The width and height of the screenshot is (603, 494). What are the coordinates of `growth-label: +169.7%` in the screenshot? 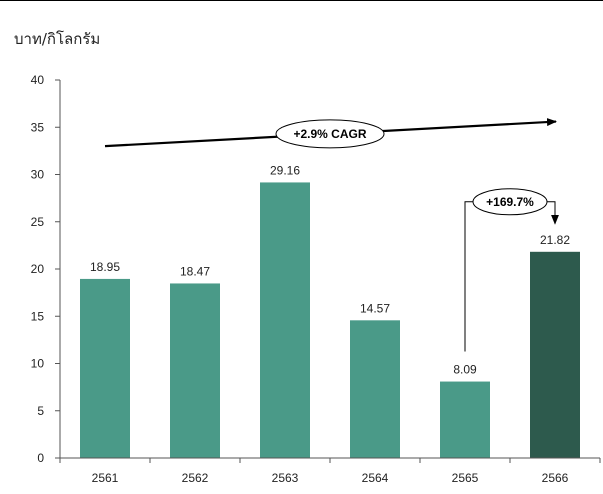 It's located at (510, 202).